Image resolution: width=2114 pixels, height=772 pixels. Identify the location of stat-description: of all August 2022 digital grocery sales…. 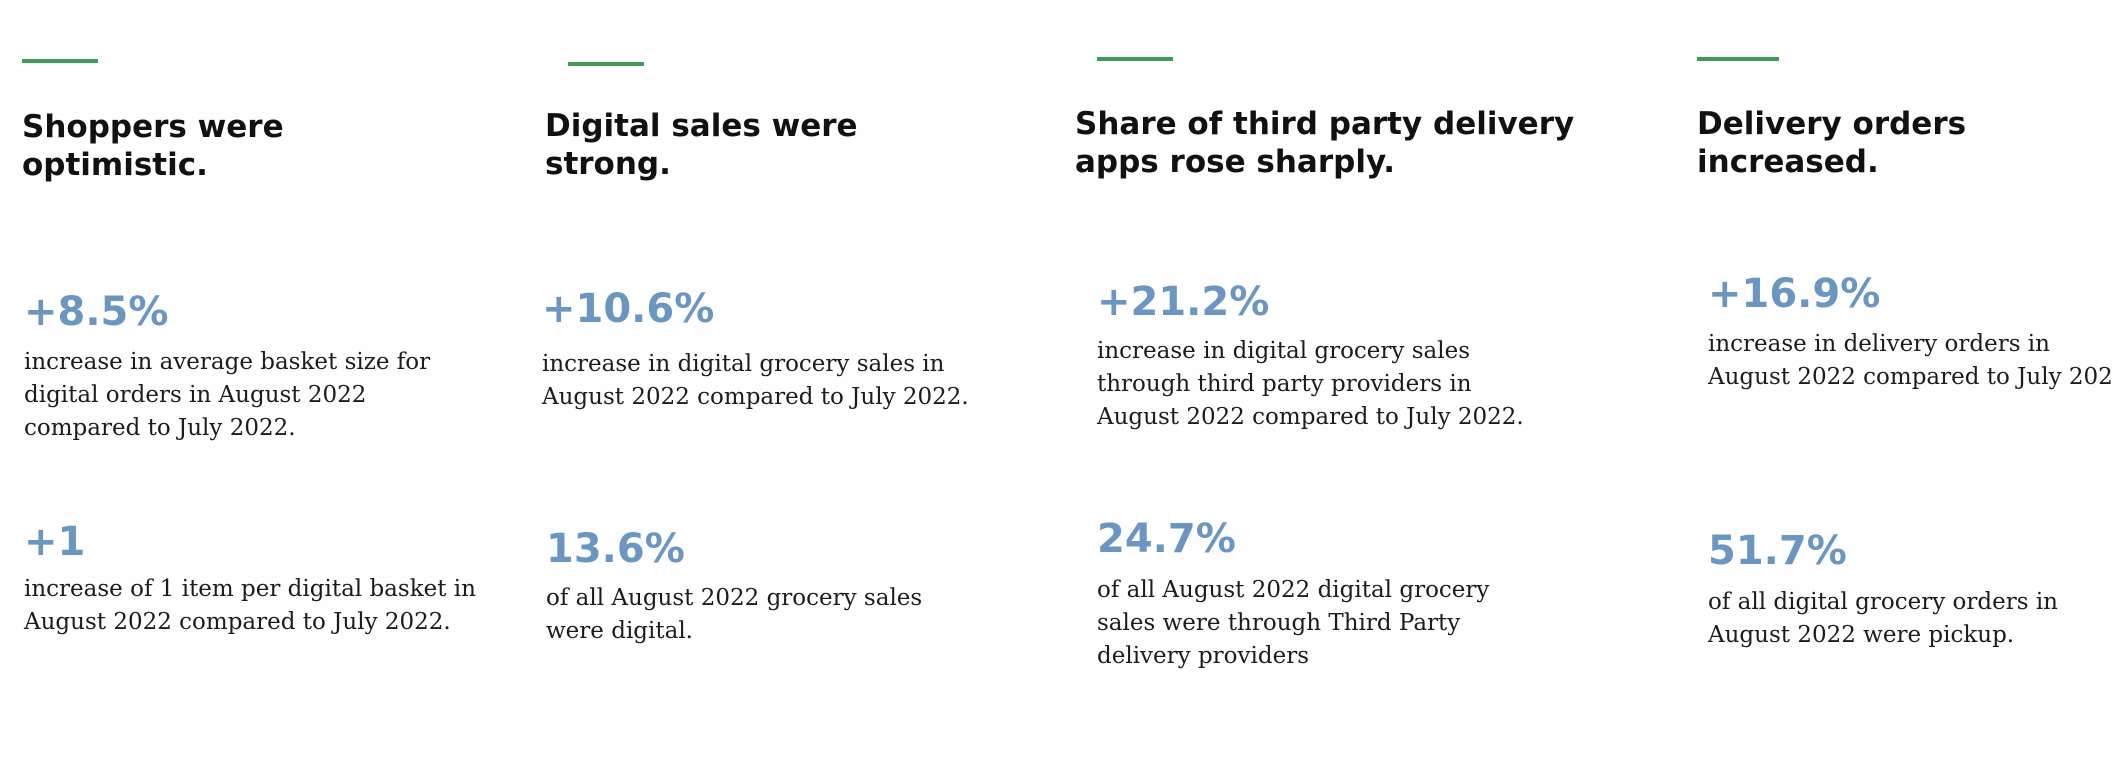
(1293, 623).